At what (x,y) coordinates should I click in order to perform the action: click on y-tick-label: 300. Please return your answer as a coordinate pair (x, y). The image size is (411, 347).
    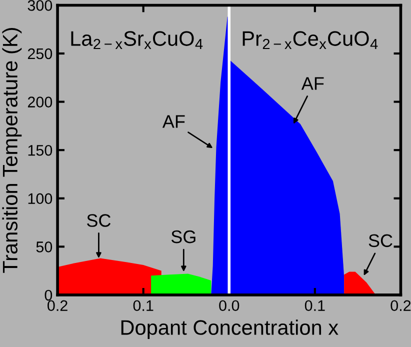
    Looking at the image, I should click on (40, 5).